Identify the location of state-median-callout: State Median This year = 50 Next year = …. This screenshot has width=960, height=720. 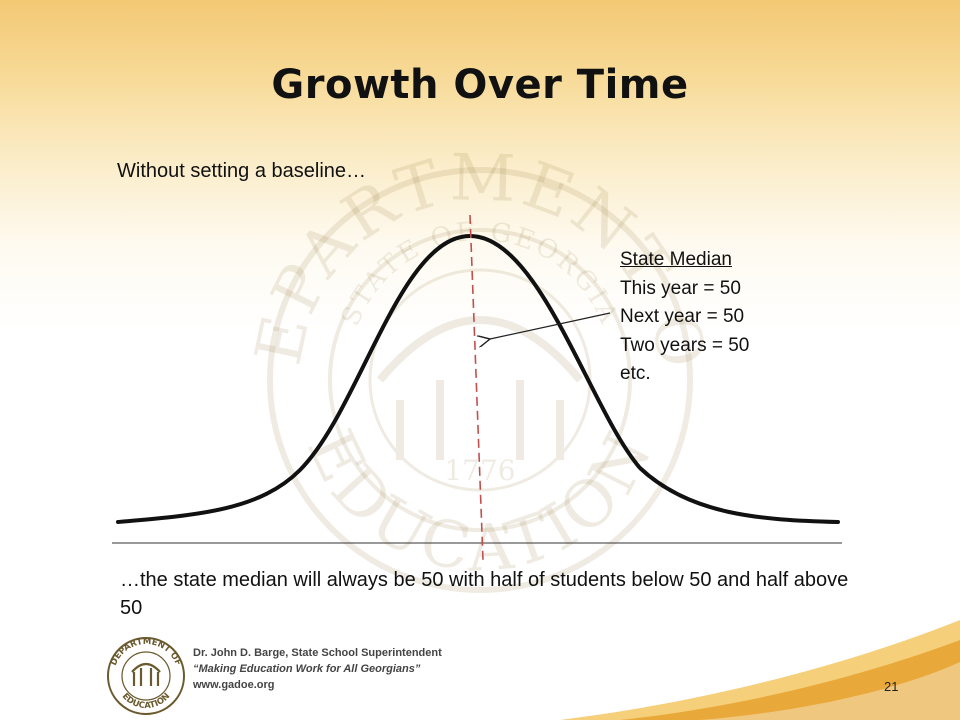
(684, 317).